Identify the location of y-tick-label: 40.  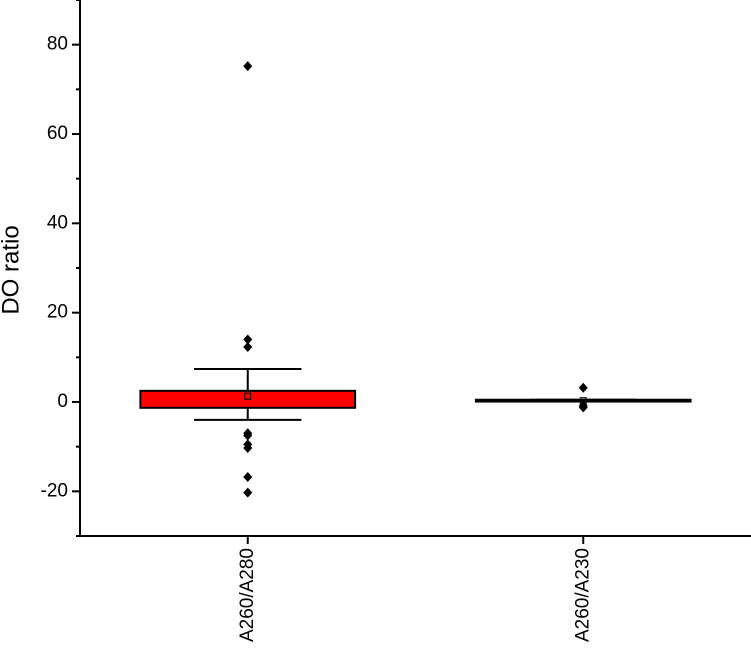
(57, 222).